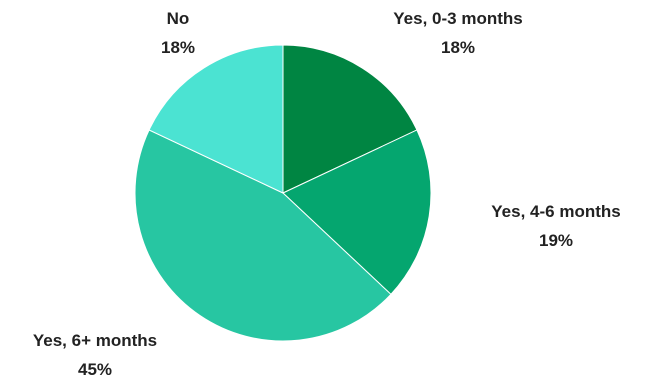 This screenshot has width=657, height=381. What do you see at coordinates (216, 119) in the screenshot?
I see `pie-slice-no` at bounding box center [216, 119].